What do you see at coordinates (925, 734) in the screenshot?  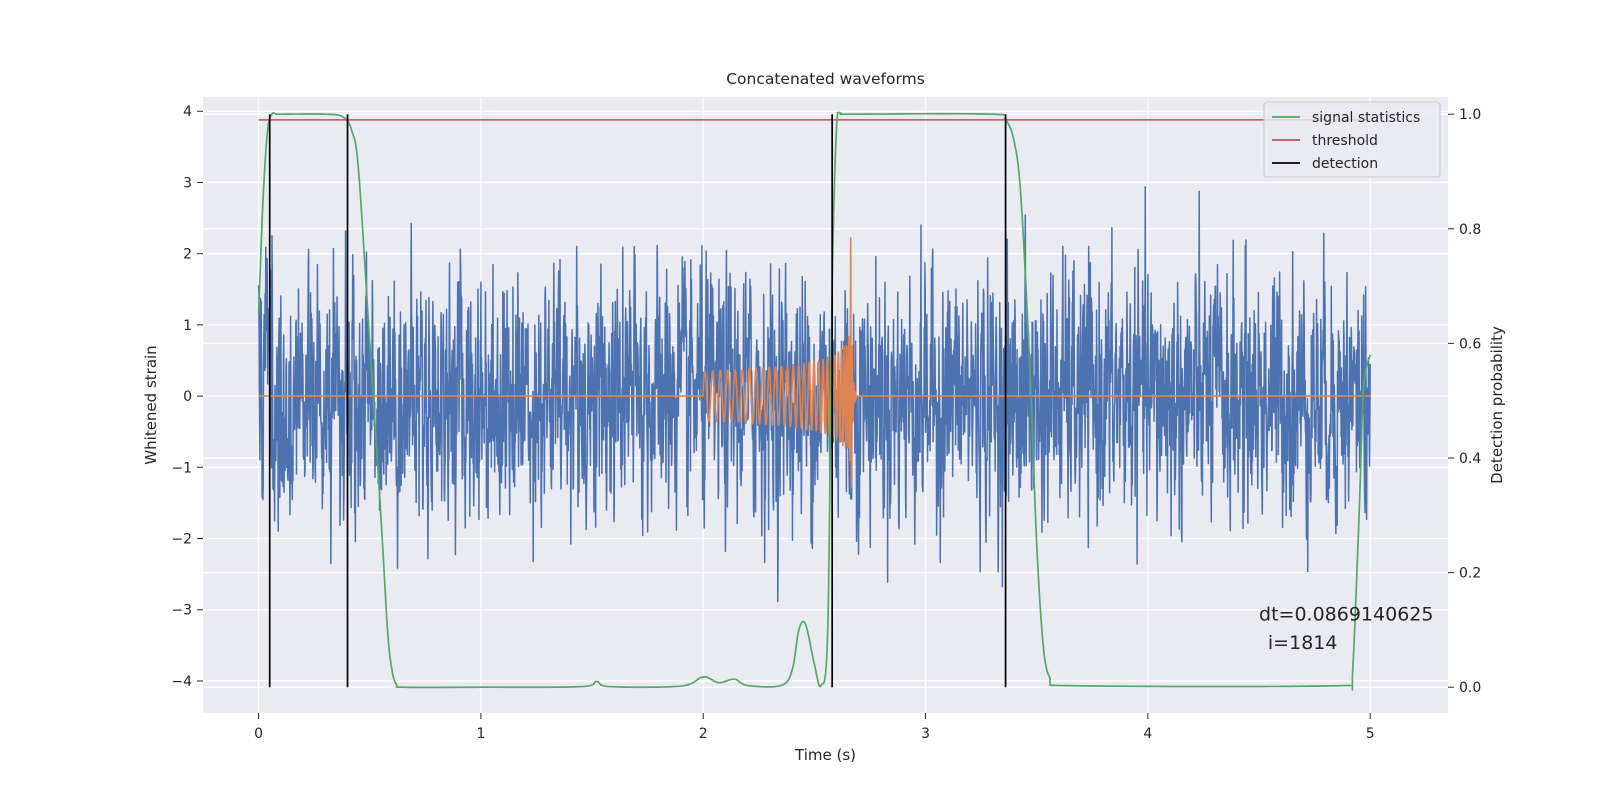 I see `x-tick-label: 3` at bounding box center [925, 734].